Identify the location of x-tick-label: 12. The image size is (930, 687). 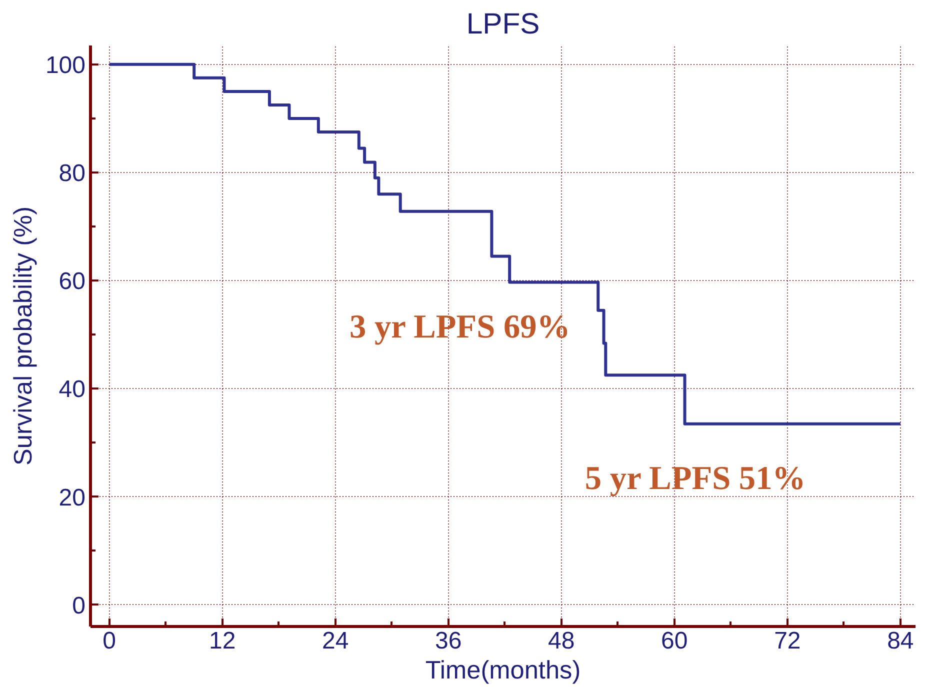
(222, 641).